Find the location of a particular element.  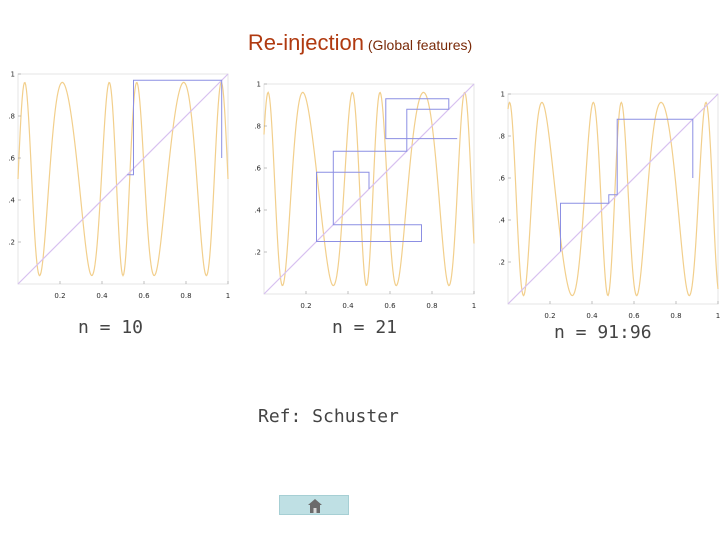

title-main: Re-injection is located at coordinates (305, 42).